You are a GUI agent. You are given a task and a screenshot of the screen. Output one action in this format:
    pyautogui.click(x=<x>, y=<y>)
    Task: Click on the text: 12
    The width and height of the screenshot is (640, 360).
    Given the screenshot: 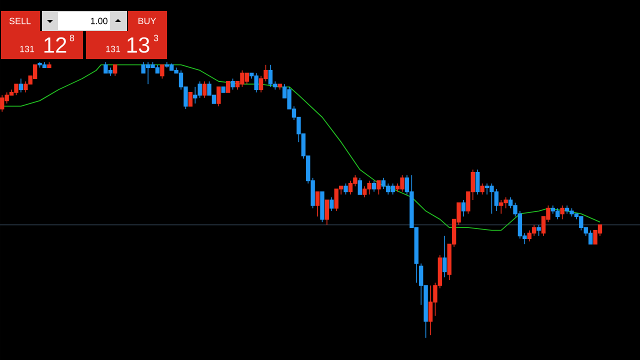 What is the action you would take?
    pyautogui.click(x=55, y=45)
    